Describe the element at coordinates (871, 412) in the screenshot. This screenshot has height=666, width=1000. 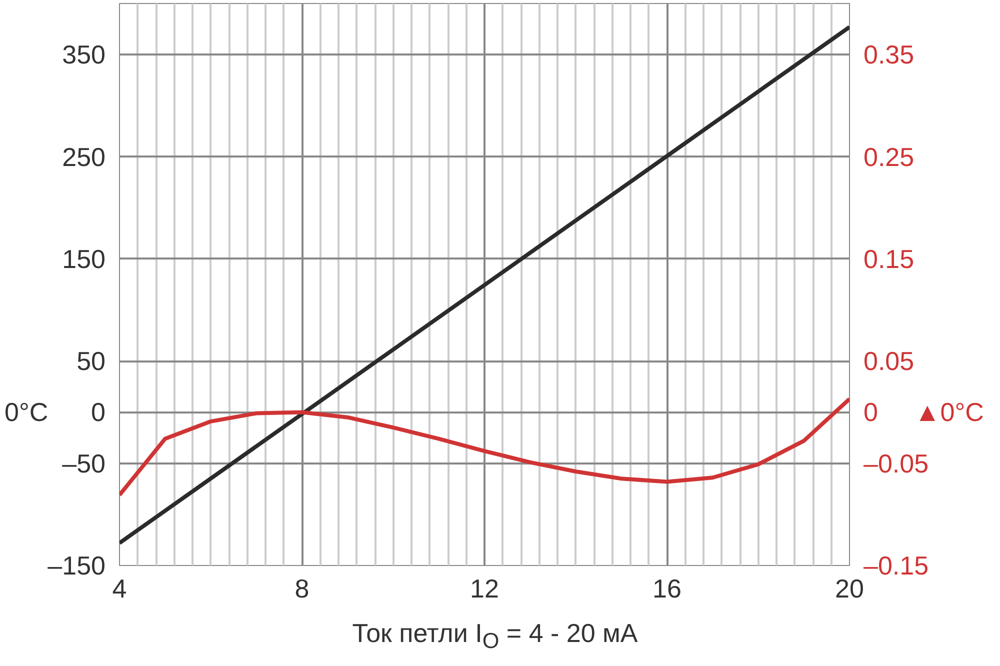
I see `y2-tick-label: 0` at that location.